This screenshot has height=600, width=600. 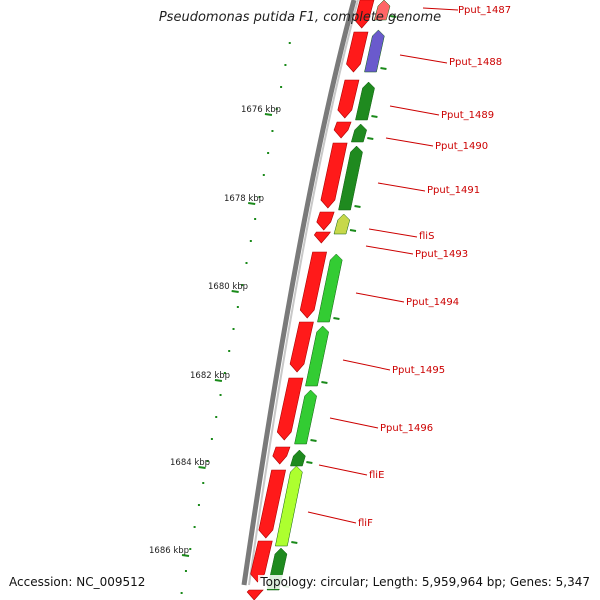 What do you see at coordinates (300, 17) in the screenshot?
I see `map-title: Pseudomonas putida F1, complete genome` at bounding box center [300, 17].